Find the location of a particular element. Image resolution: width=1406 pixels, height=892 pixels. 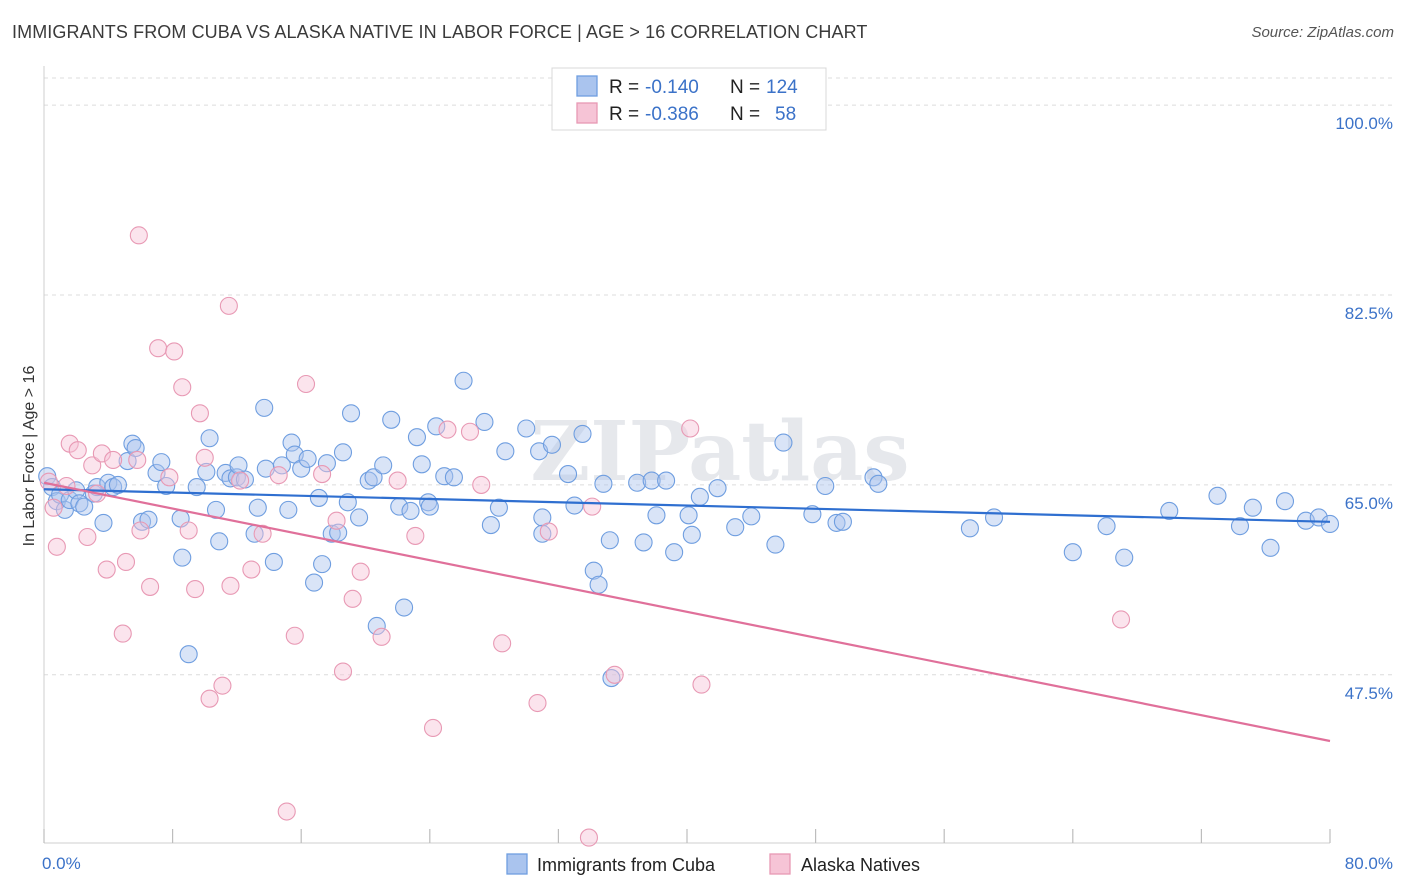

legend-frame is located at coordinates (689, 99).